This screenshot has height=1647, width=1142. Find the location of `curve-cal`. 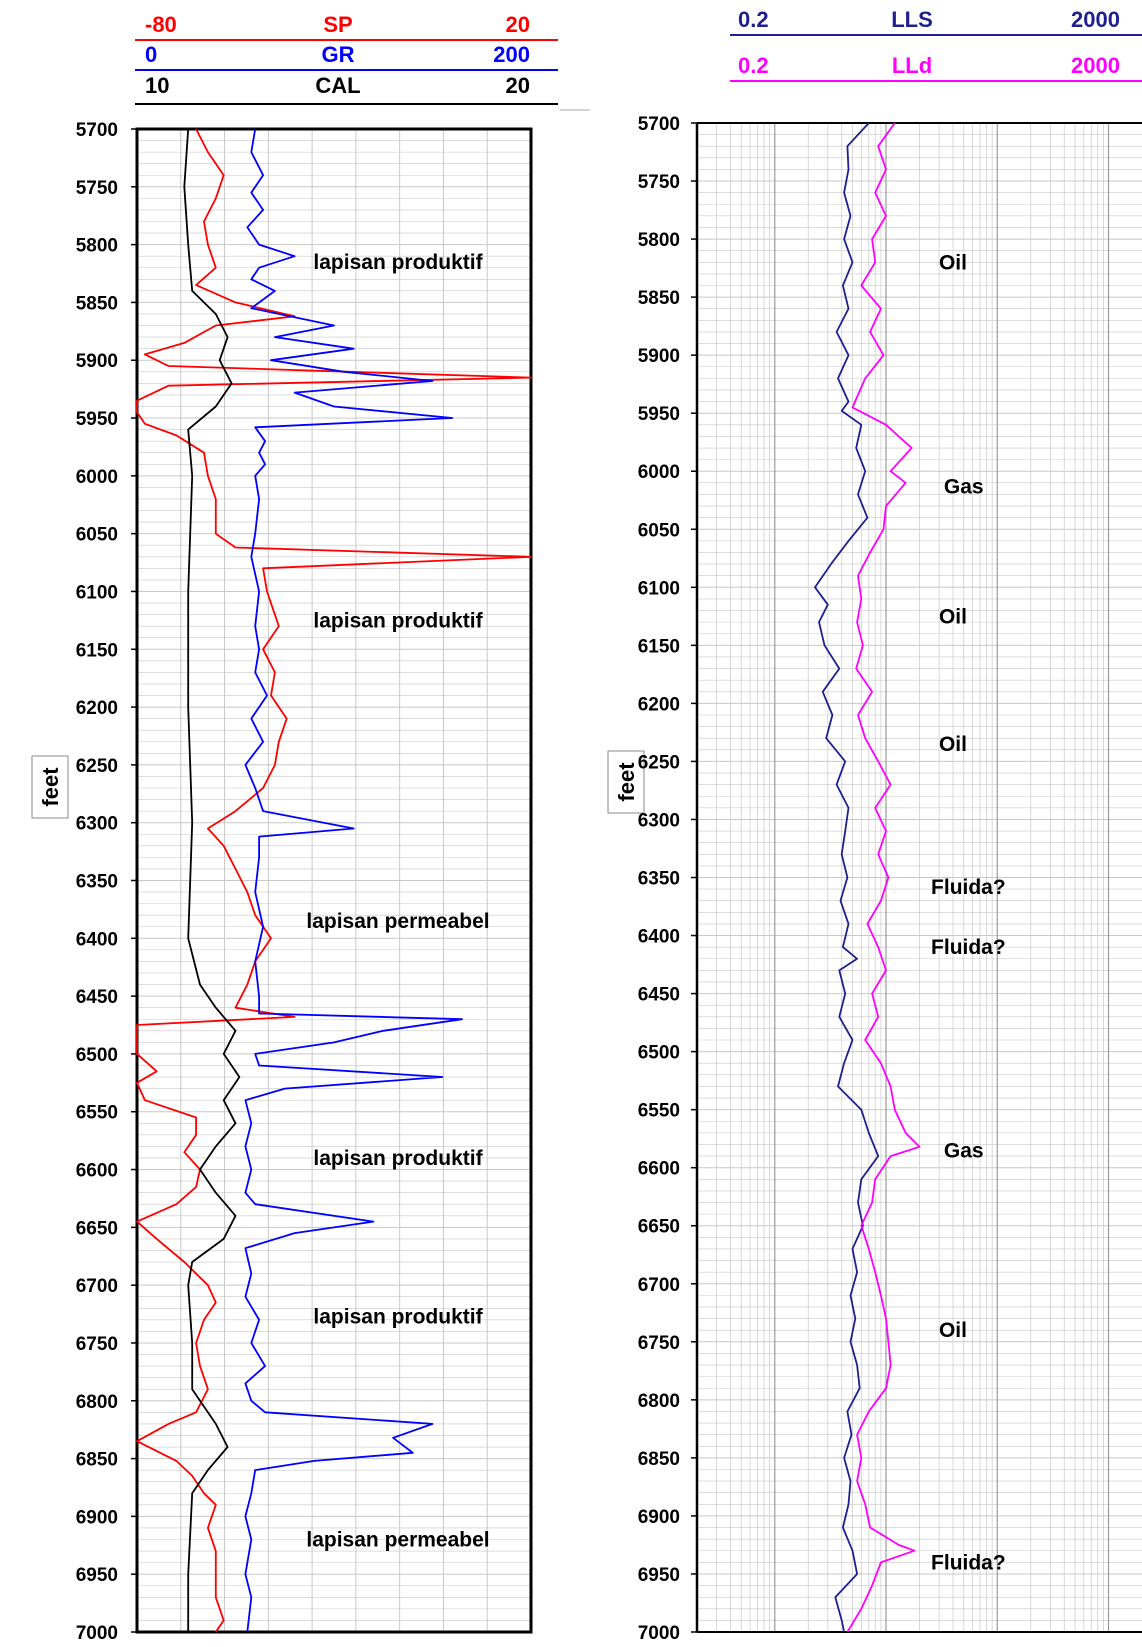

curve-cal is located at coordinates (212, 880).